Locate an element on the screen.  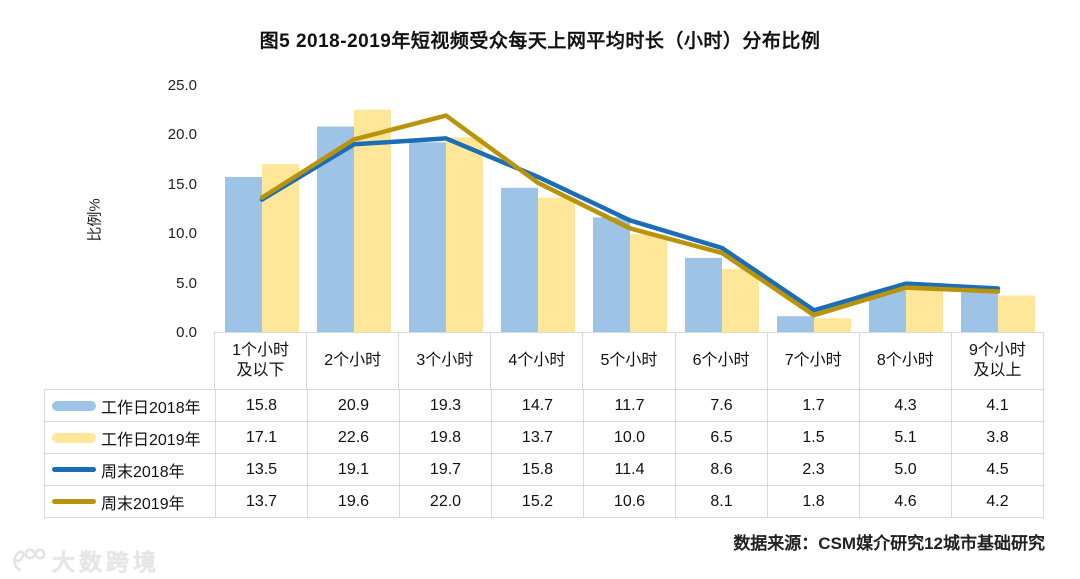
y-tick-label: 25.0 is located at coordinates (182, 85).